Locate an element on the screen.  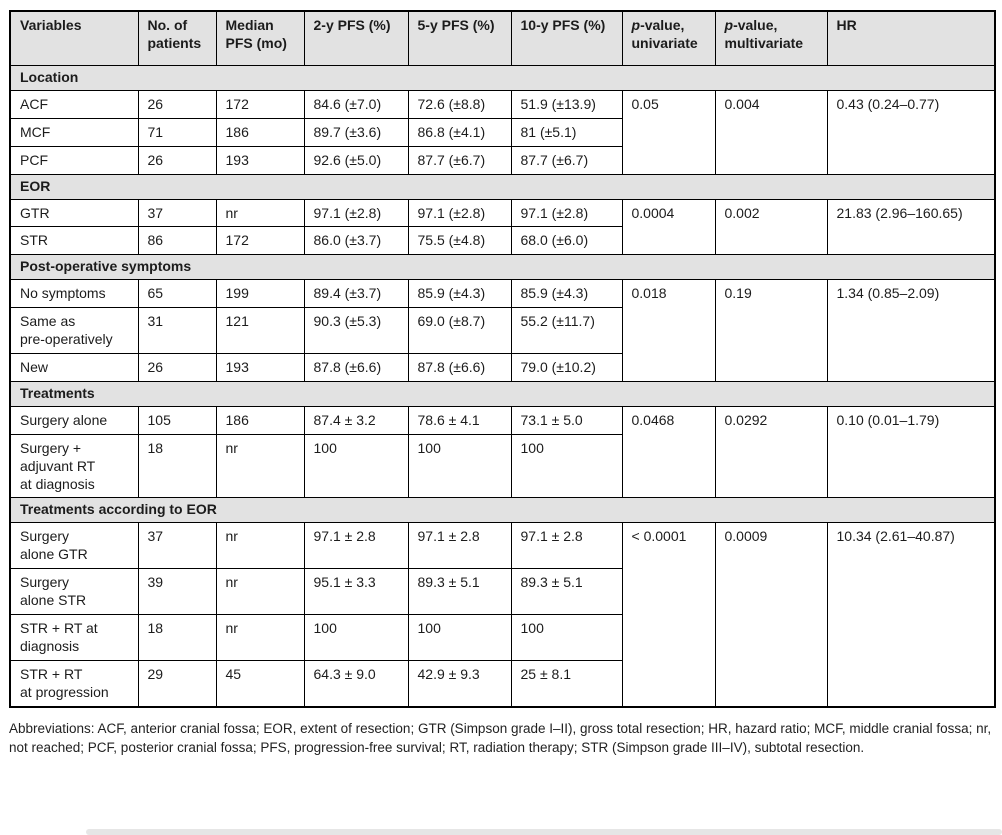
section-row: Treatments according to EOR is located at coordinates (502, 510).